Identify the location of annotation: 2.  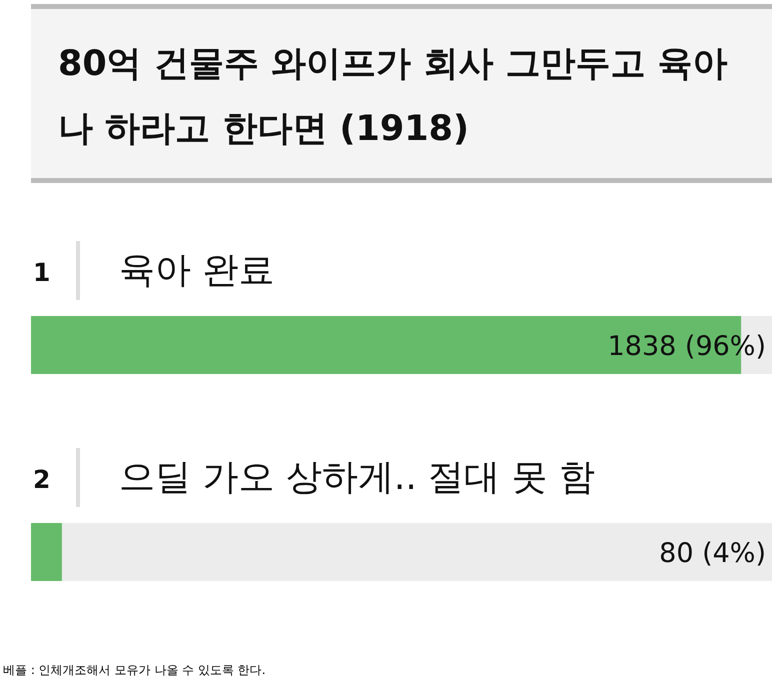
(41, 479).